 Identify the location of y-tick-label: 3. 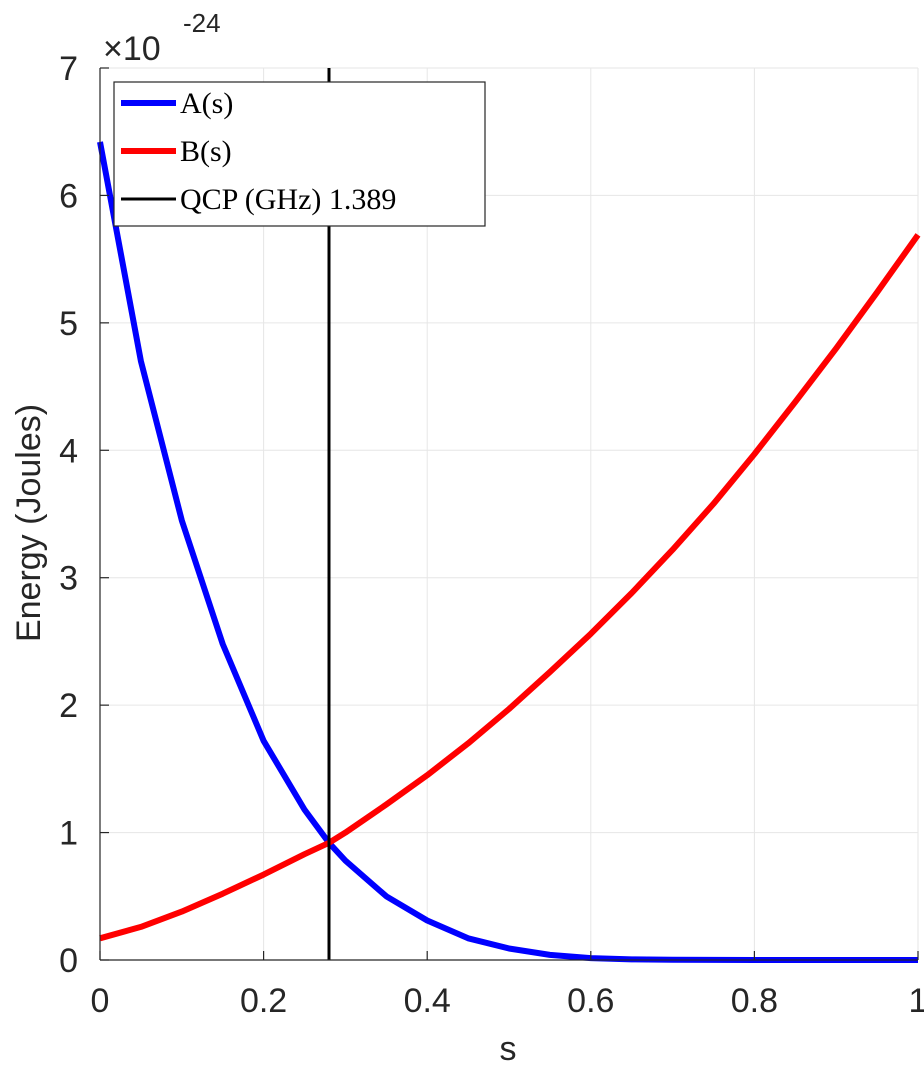
(68, 579).